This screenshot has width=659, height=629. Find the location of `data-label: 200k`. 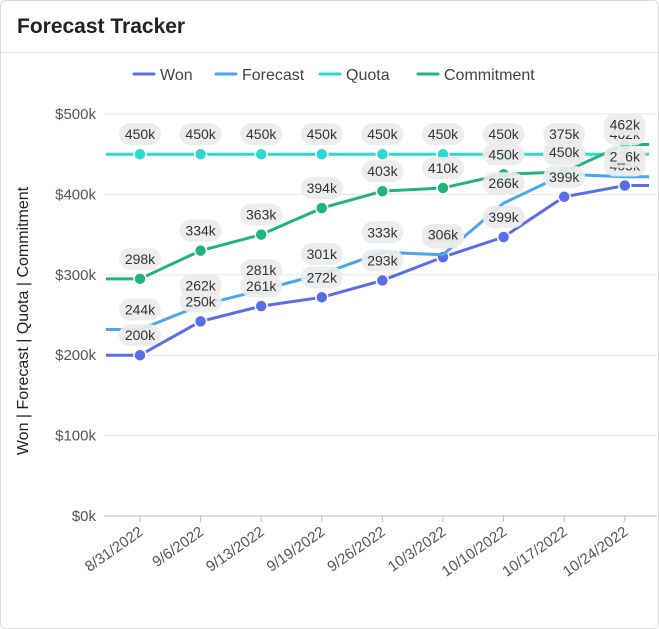

data-label: 200k is located at coordinates (140, 335).